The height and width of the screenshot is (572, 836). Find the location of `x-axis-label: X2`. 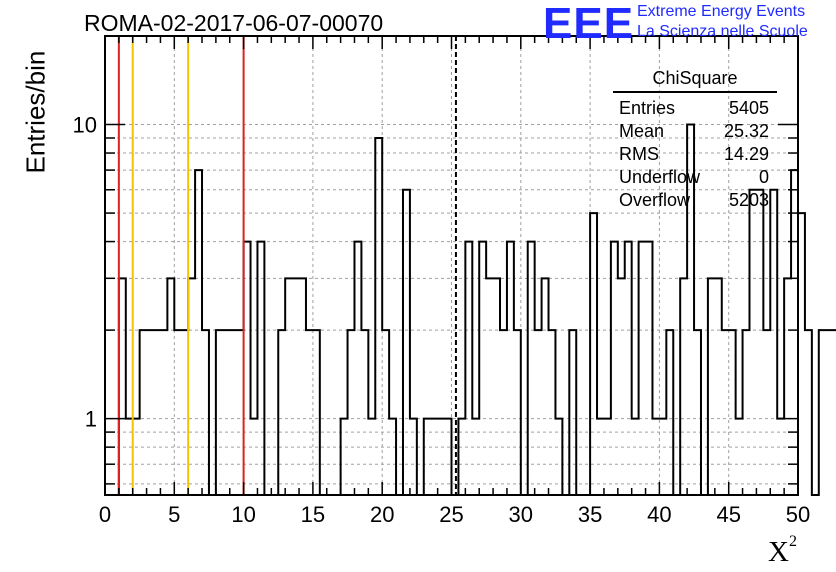

x-axis-label: X2 is located at coordinates (782, 551).